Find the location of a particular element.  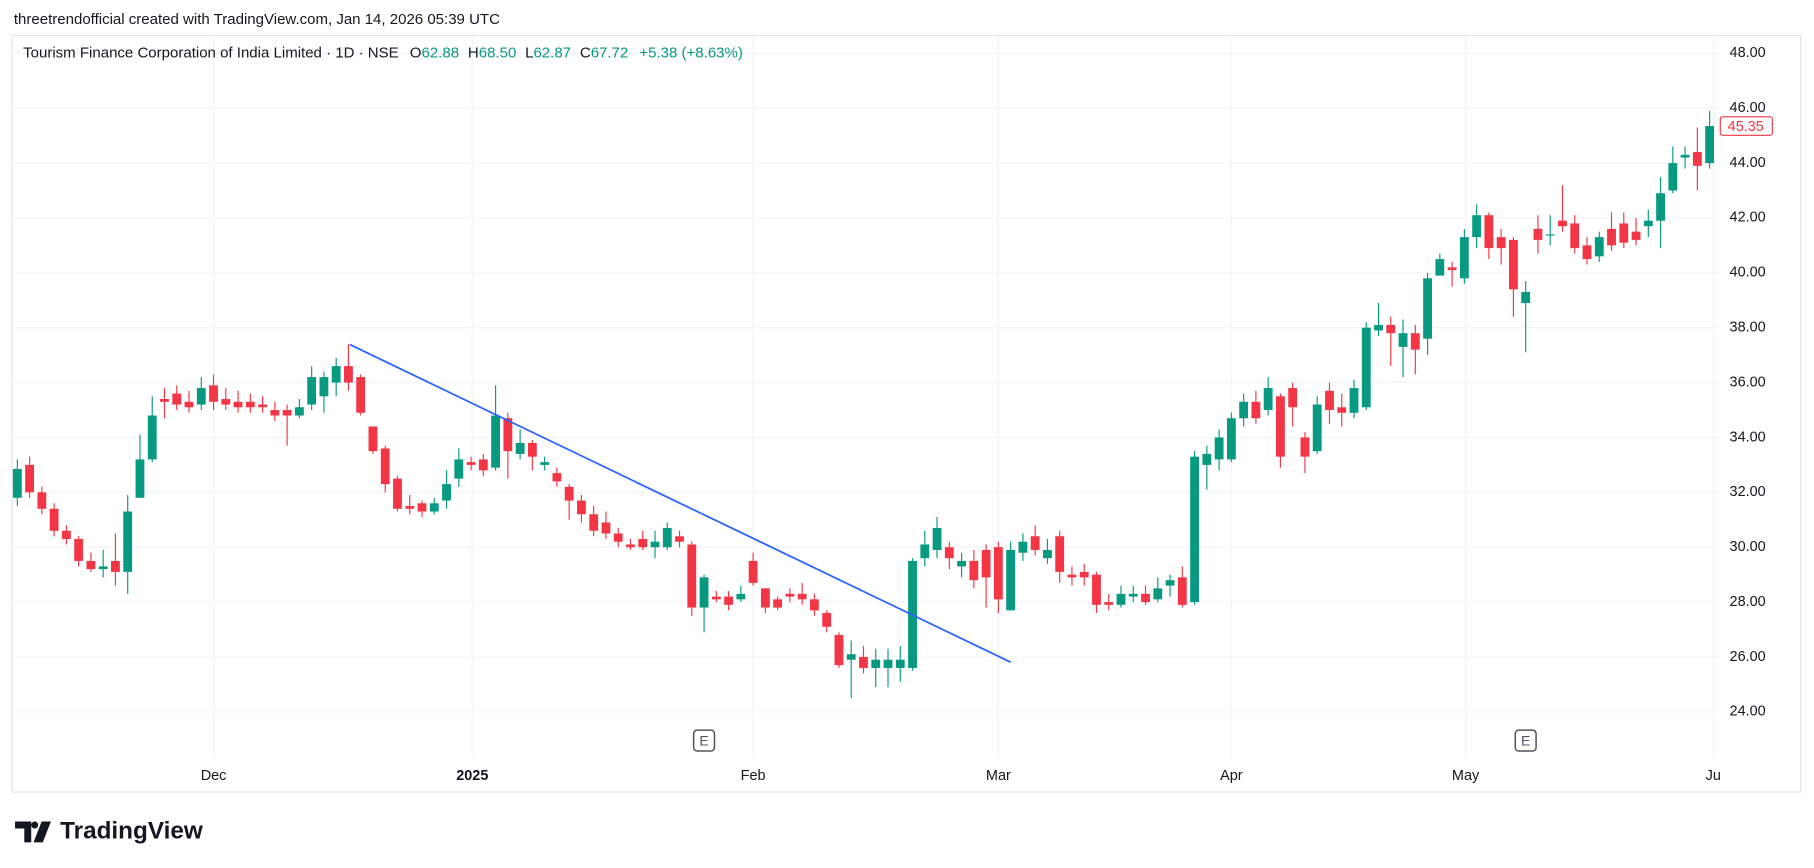

y-tick-label: 42.00 is located at coordinates (1748, 218).